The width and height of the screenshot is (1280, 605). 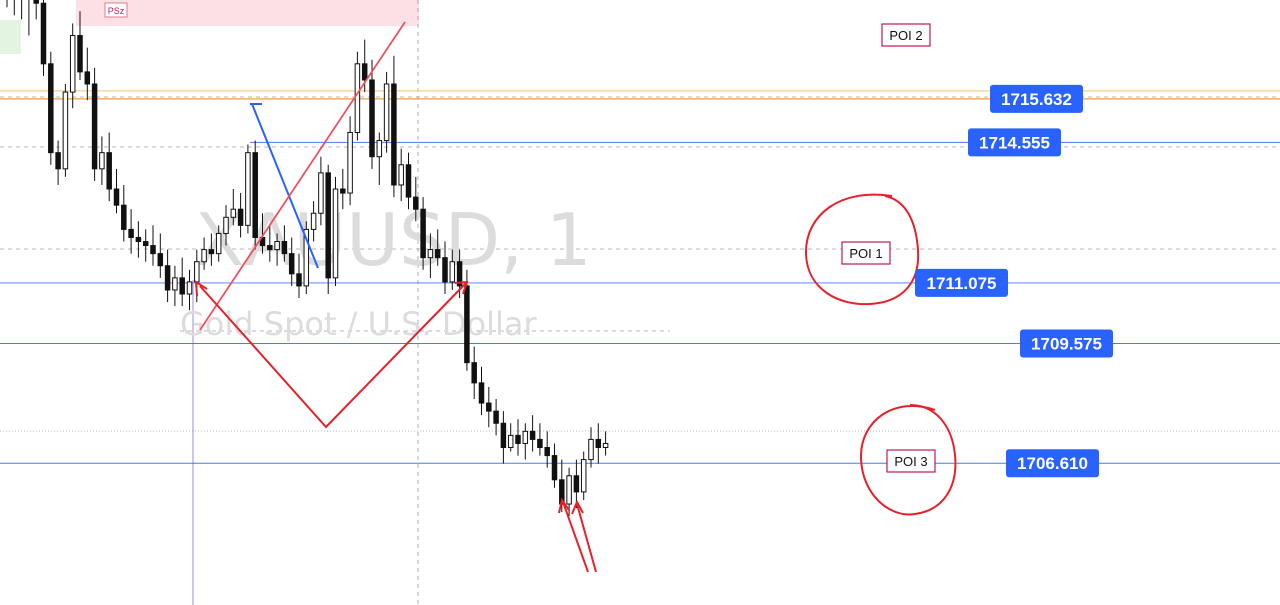 I want to click on poi-text-4: POI 3, so click(x=910, y=461).